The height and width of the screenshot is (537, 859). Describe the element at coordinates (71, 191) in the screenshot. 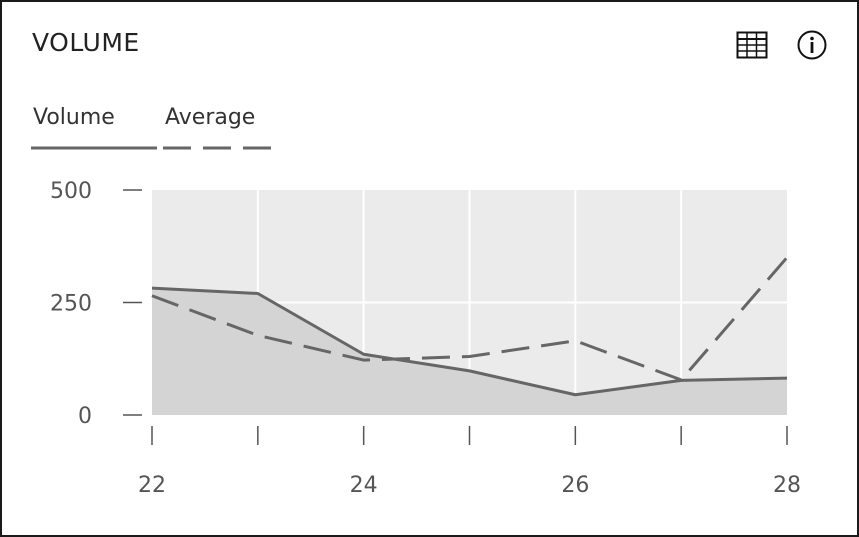

I see `y-tick-label: 500` at that location.